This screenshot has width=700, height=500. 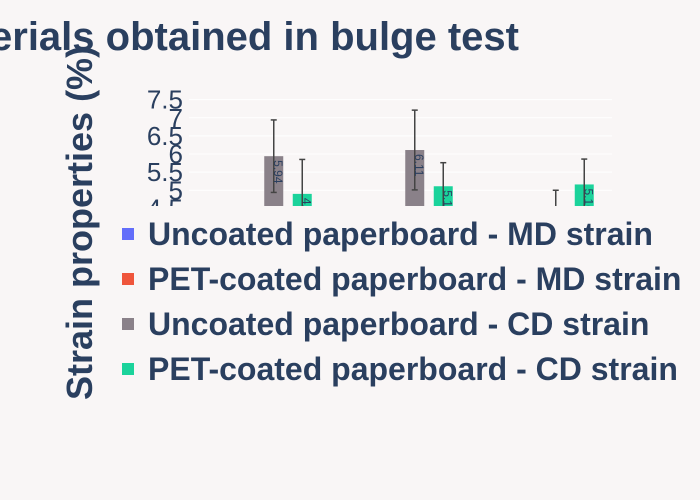 What do you see at coordinates (176, 118) in the screenshot?
I see `y-tick-label: 7` at bounding box center [176, 118].